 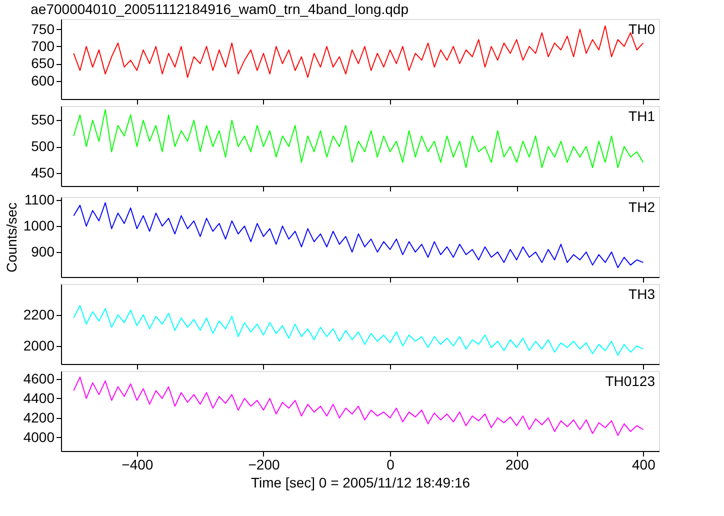 I want to click on x-tick-label: 200, so click(x=517, y=464).